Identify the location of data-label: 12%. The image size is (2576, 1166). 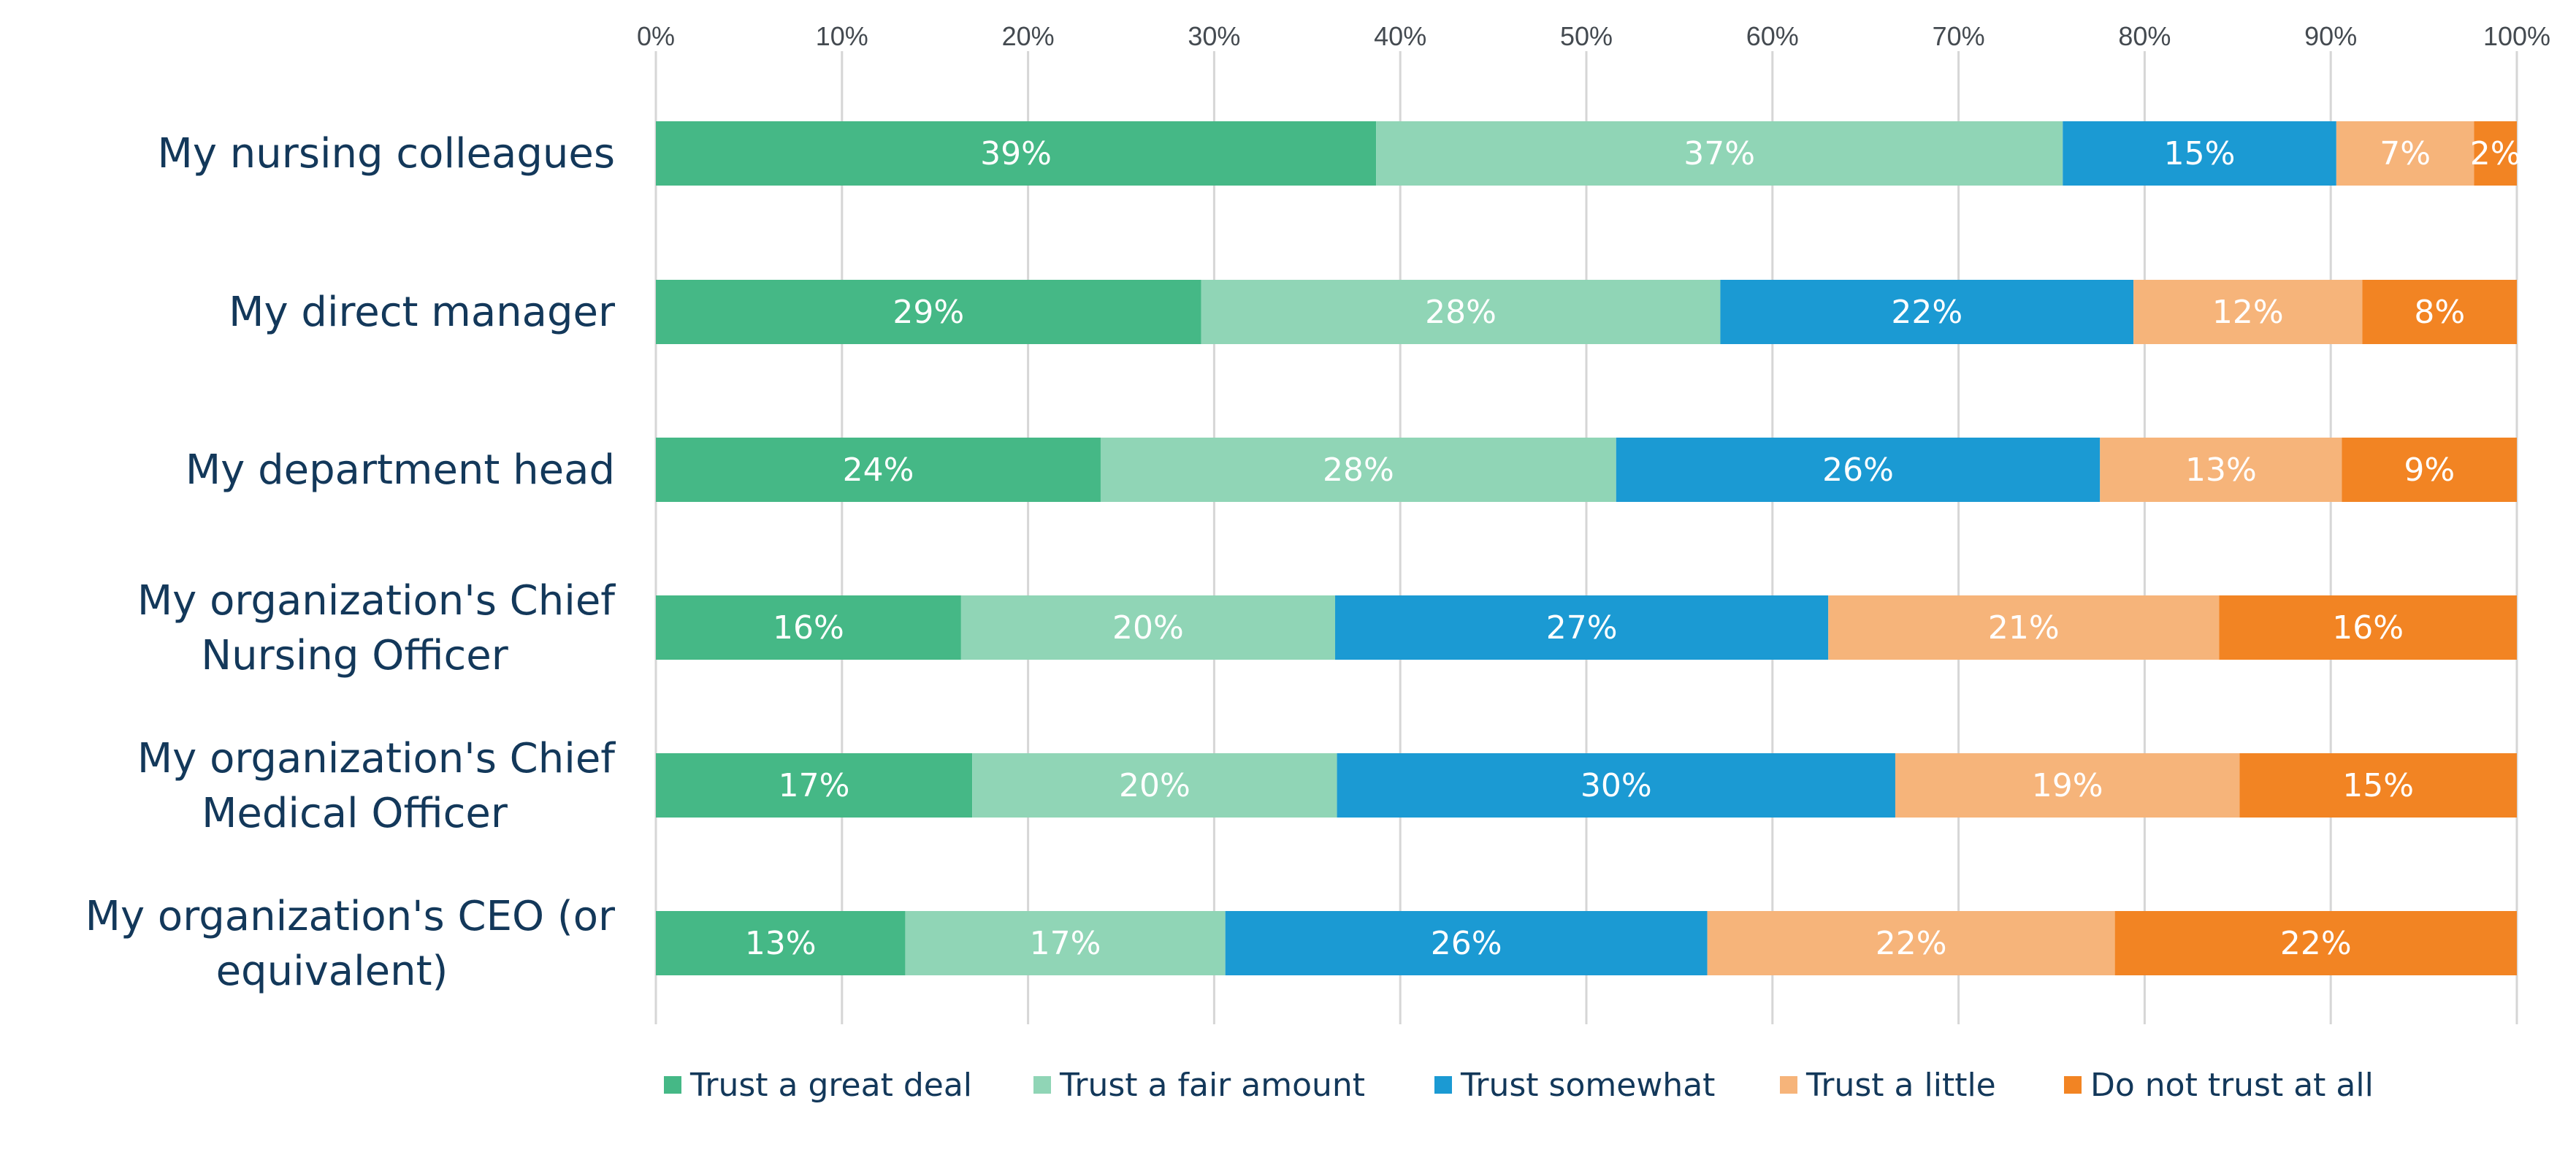
(2248, 312).